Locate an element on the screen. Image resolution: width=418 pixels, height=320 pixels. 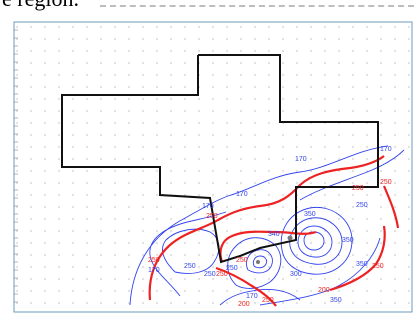
blue-label: 300 is located at coordinates (296, 274).